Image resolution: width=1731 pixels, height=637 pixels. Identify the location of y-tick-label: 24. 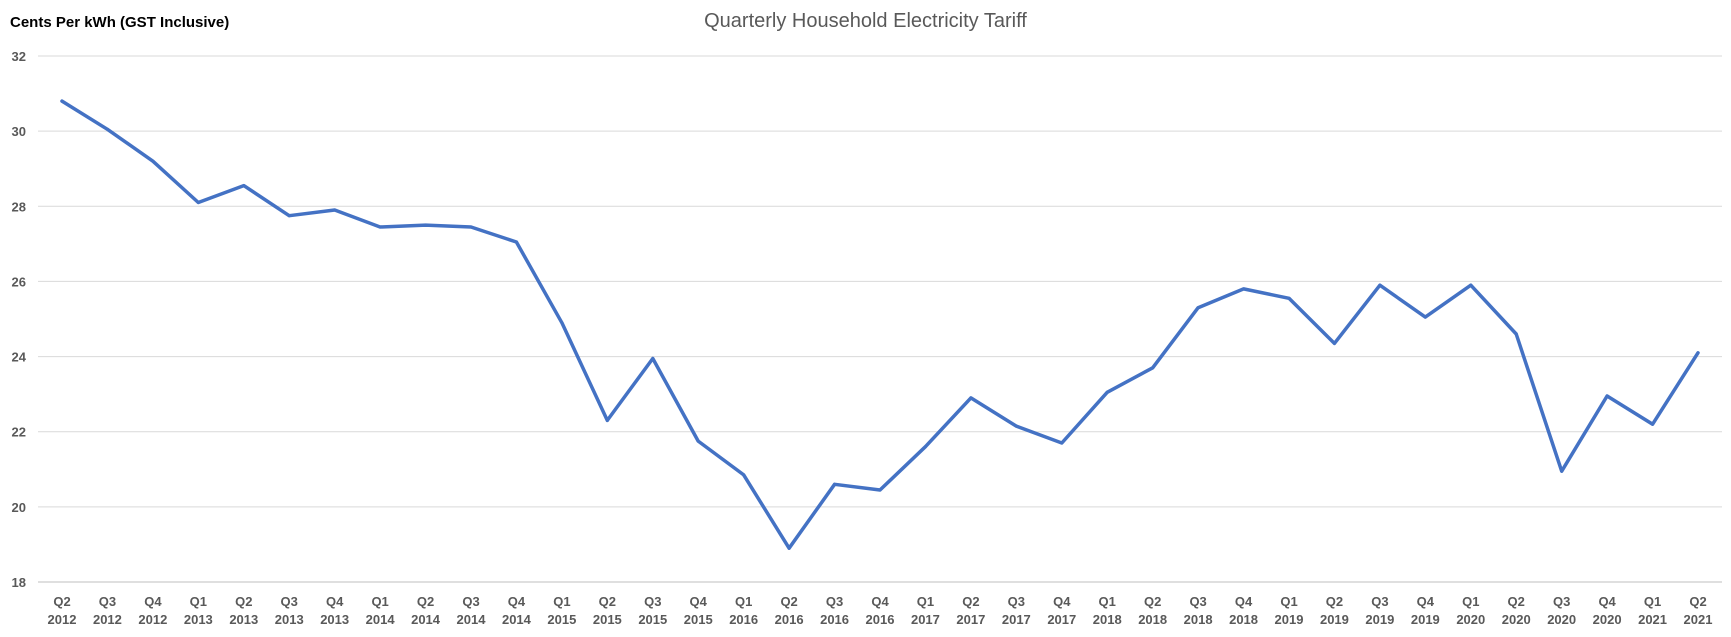
(19, 357).